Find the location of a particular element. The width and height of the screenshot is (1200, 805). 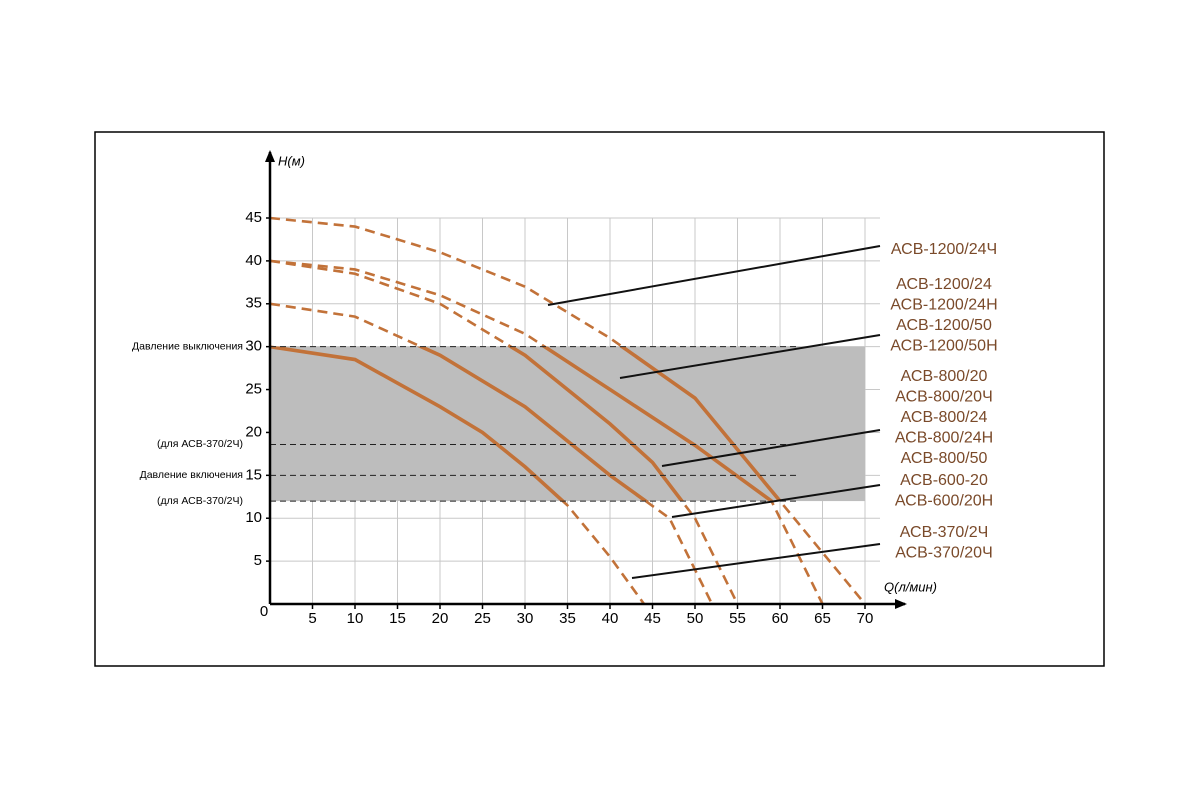

legend-label: АСВ-600/20Н is located at coordinates (944, 501).